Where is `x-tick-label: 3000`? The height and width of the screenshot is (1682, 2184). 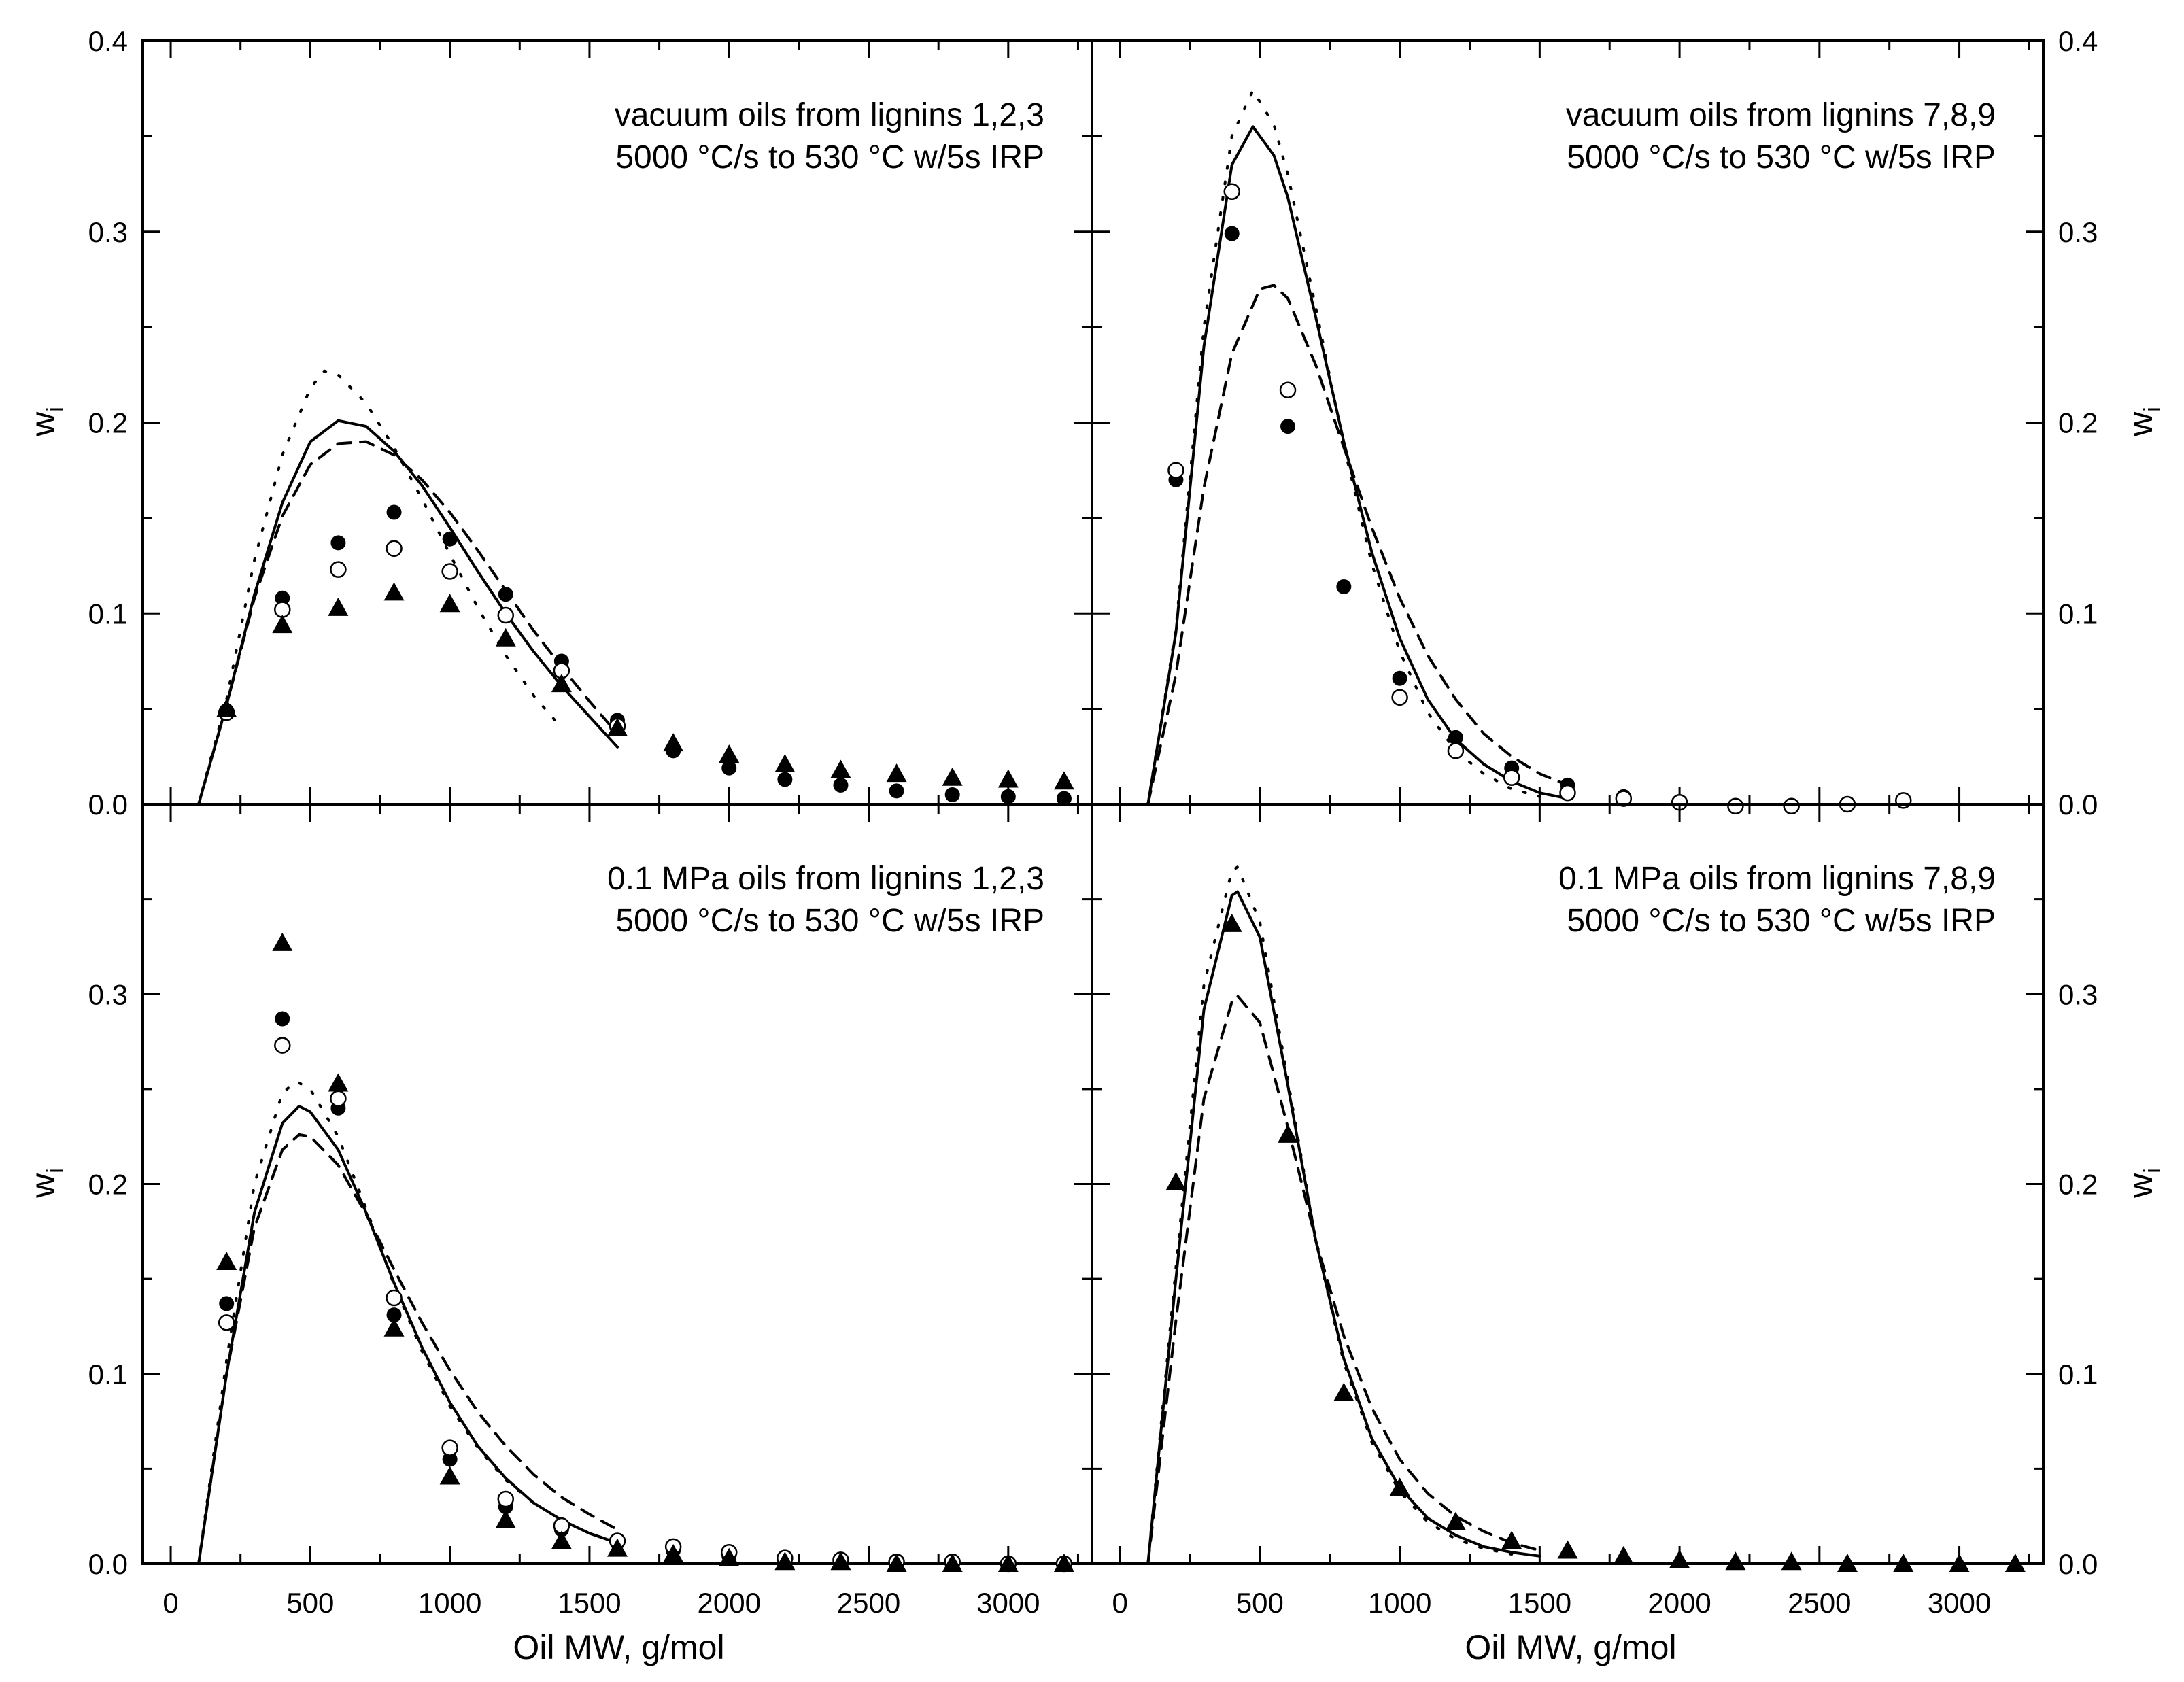
x-tick-label: 3000 is located at coordinates (1008, 1603).